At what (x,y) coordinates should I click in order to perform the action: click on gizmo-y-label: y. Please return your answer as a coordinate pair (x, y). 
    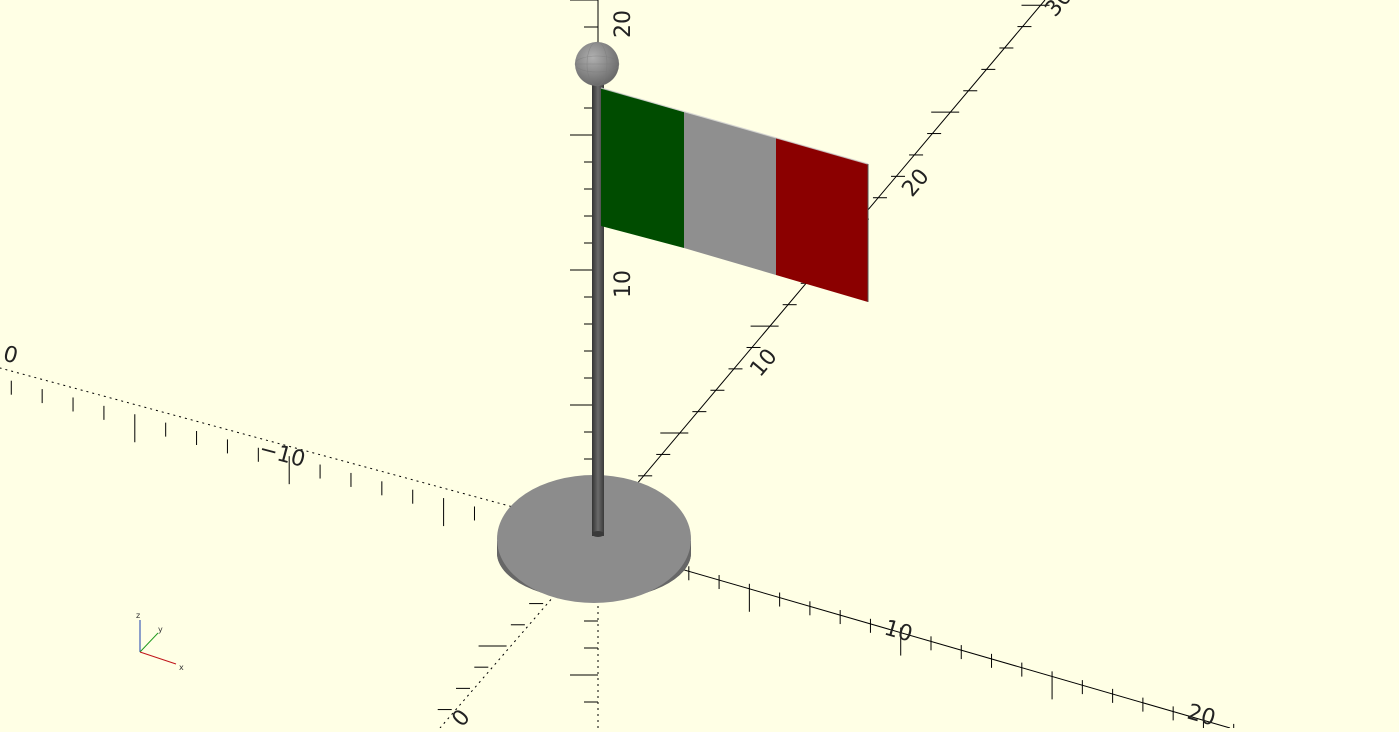
    Looking at the image, I should click on (160, 629).